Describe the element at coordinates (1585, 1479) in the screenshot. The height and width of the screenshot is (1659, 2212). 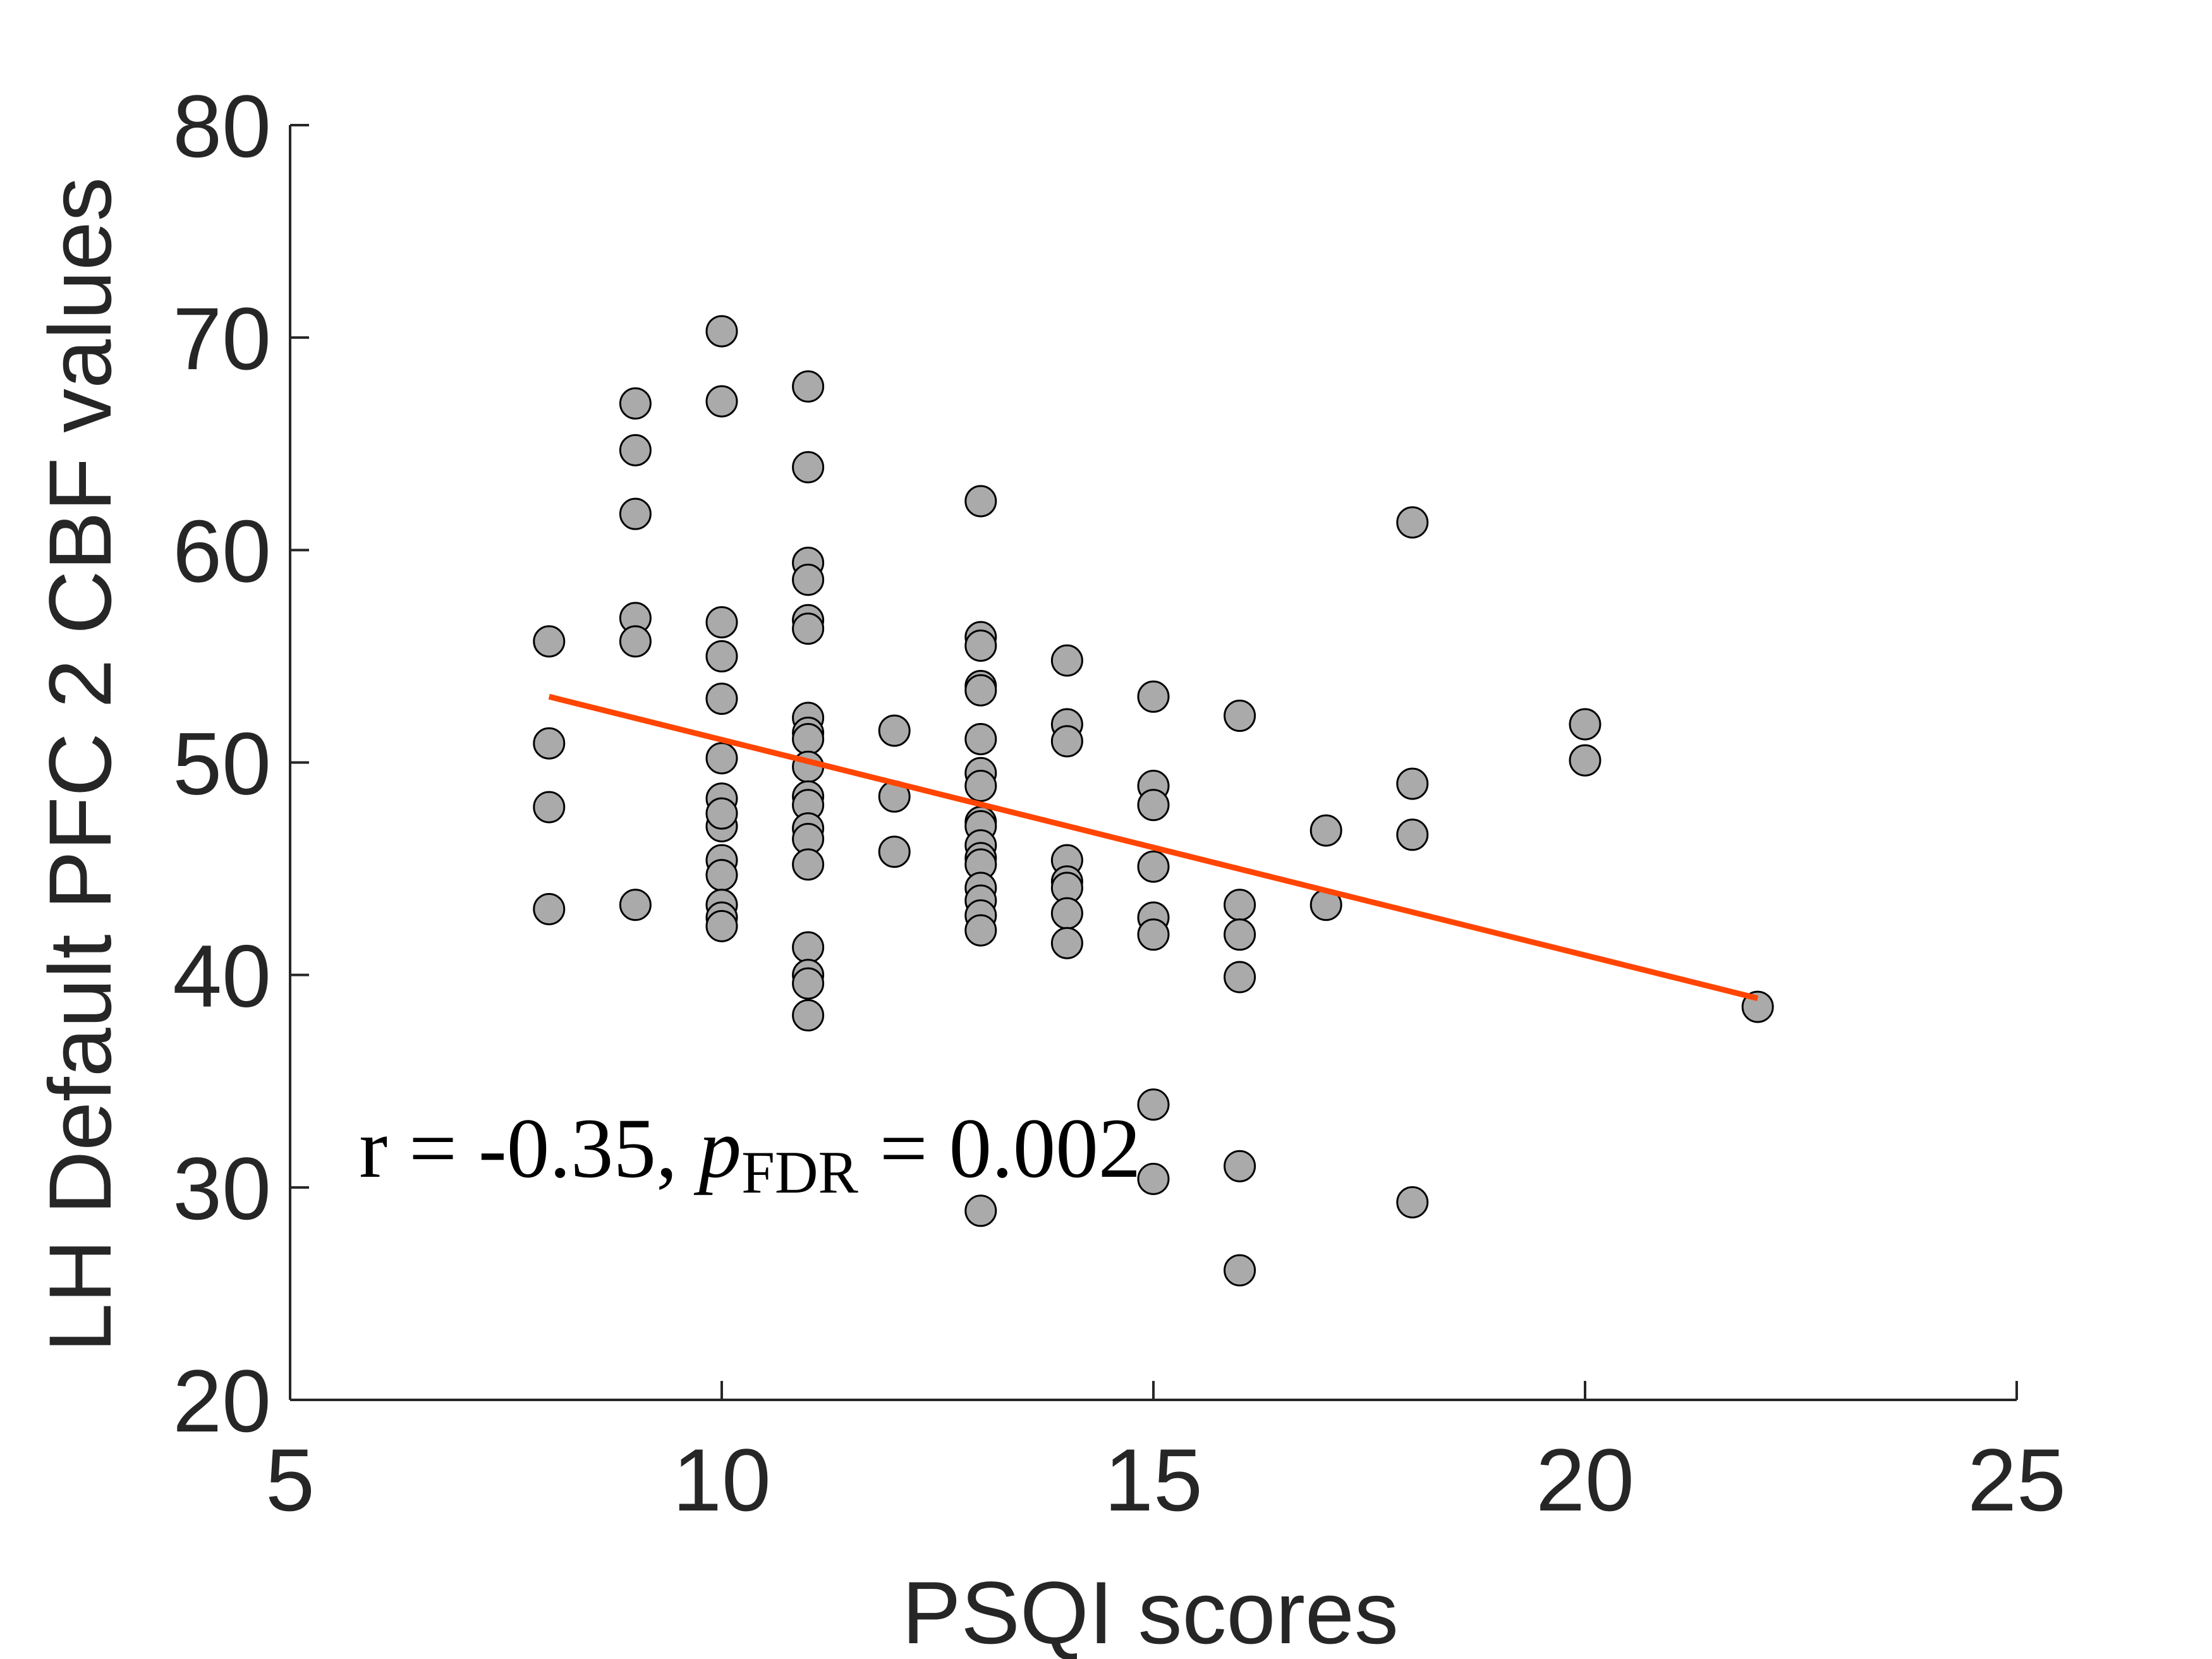
I see `x-tick-label: 20` at that location.